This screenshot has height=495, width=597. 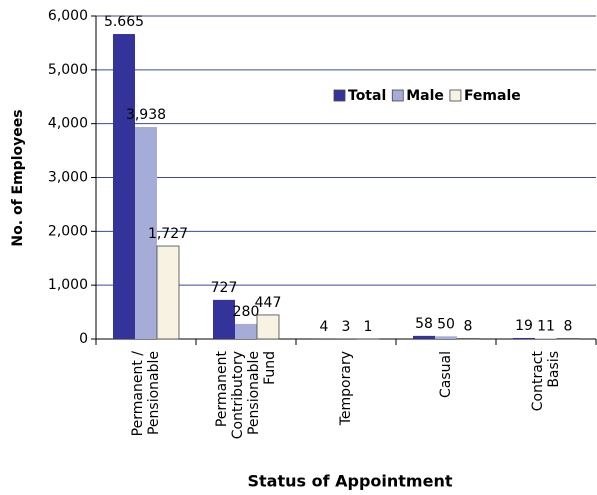 What do you see at coordinates (238, 395) in the screenshot?
I see `x-tick-label: Contributory` at bounding box center [238, 395].